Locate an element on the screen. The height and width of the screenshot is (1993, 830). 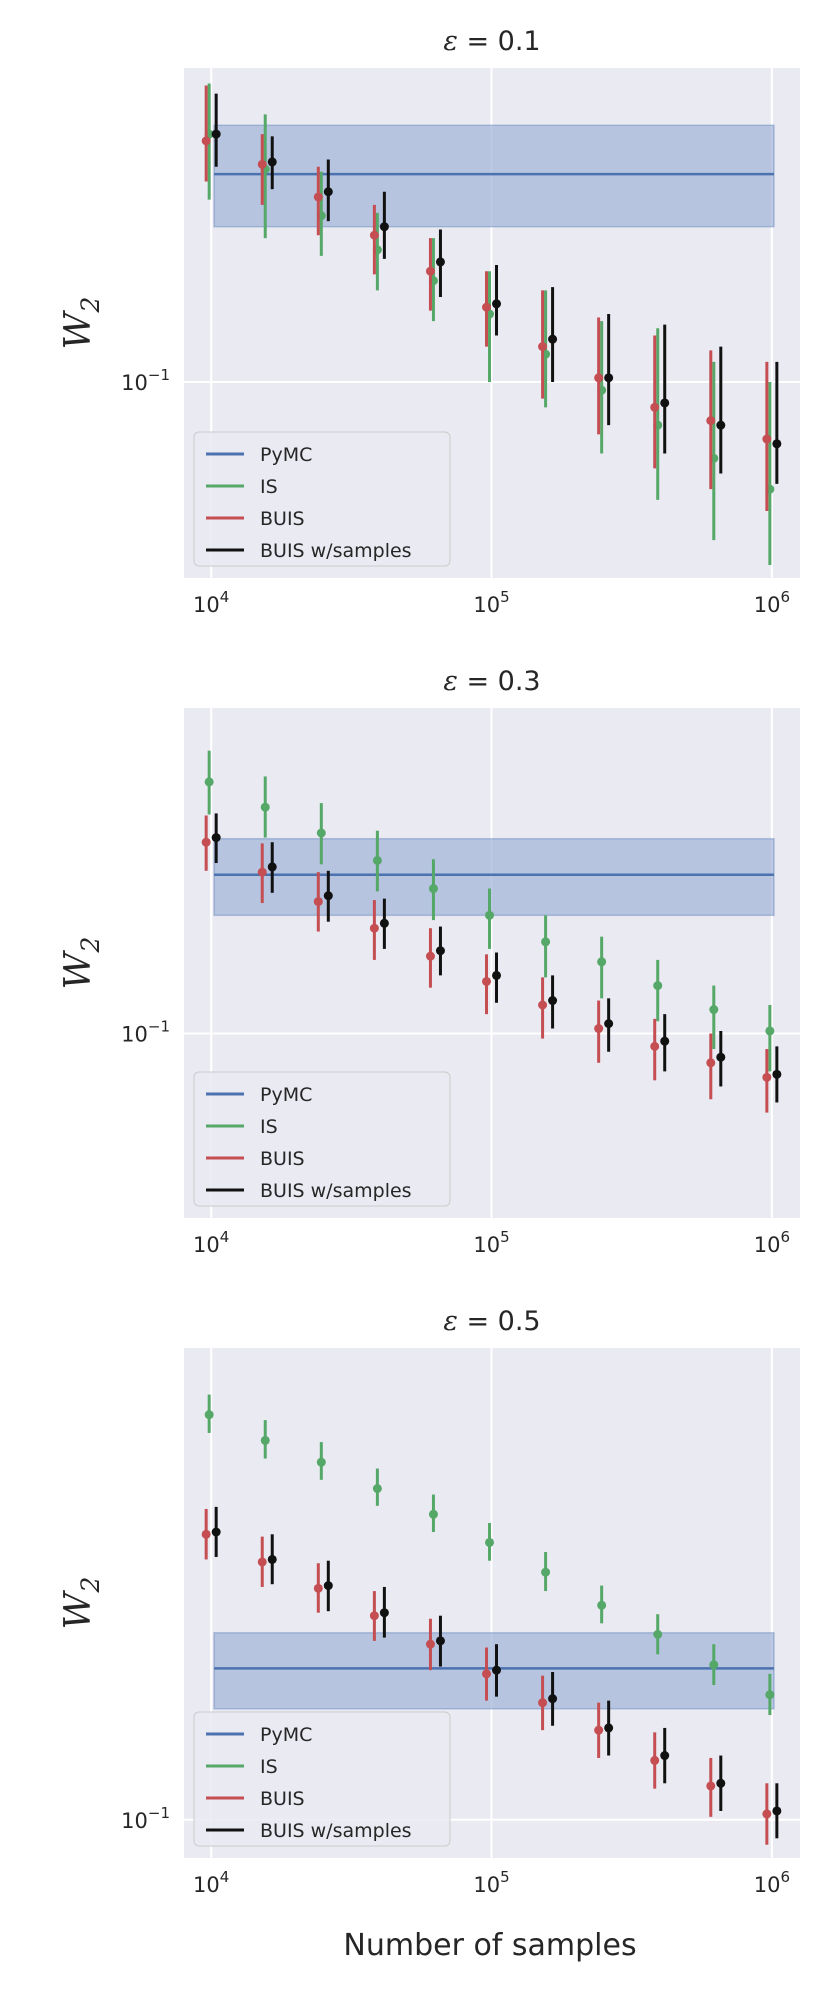
chart-title: ε = 0.1 is located at coordinates (491, 41).